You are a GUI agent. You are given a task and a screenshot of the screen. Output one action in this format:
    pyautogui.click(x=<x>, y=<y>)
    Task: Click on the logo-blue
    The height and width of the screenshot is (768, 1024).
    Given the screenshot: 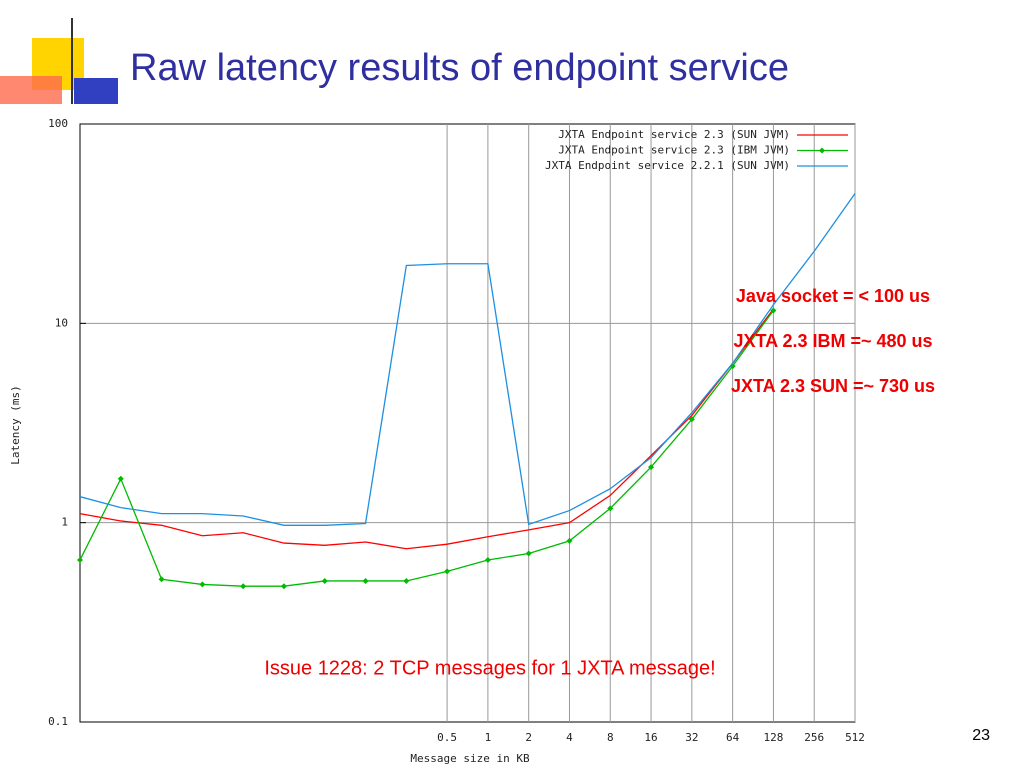 What is the action you would take?
    pyautogui.click(x=96, y=91)
    